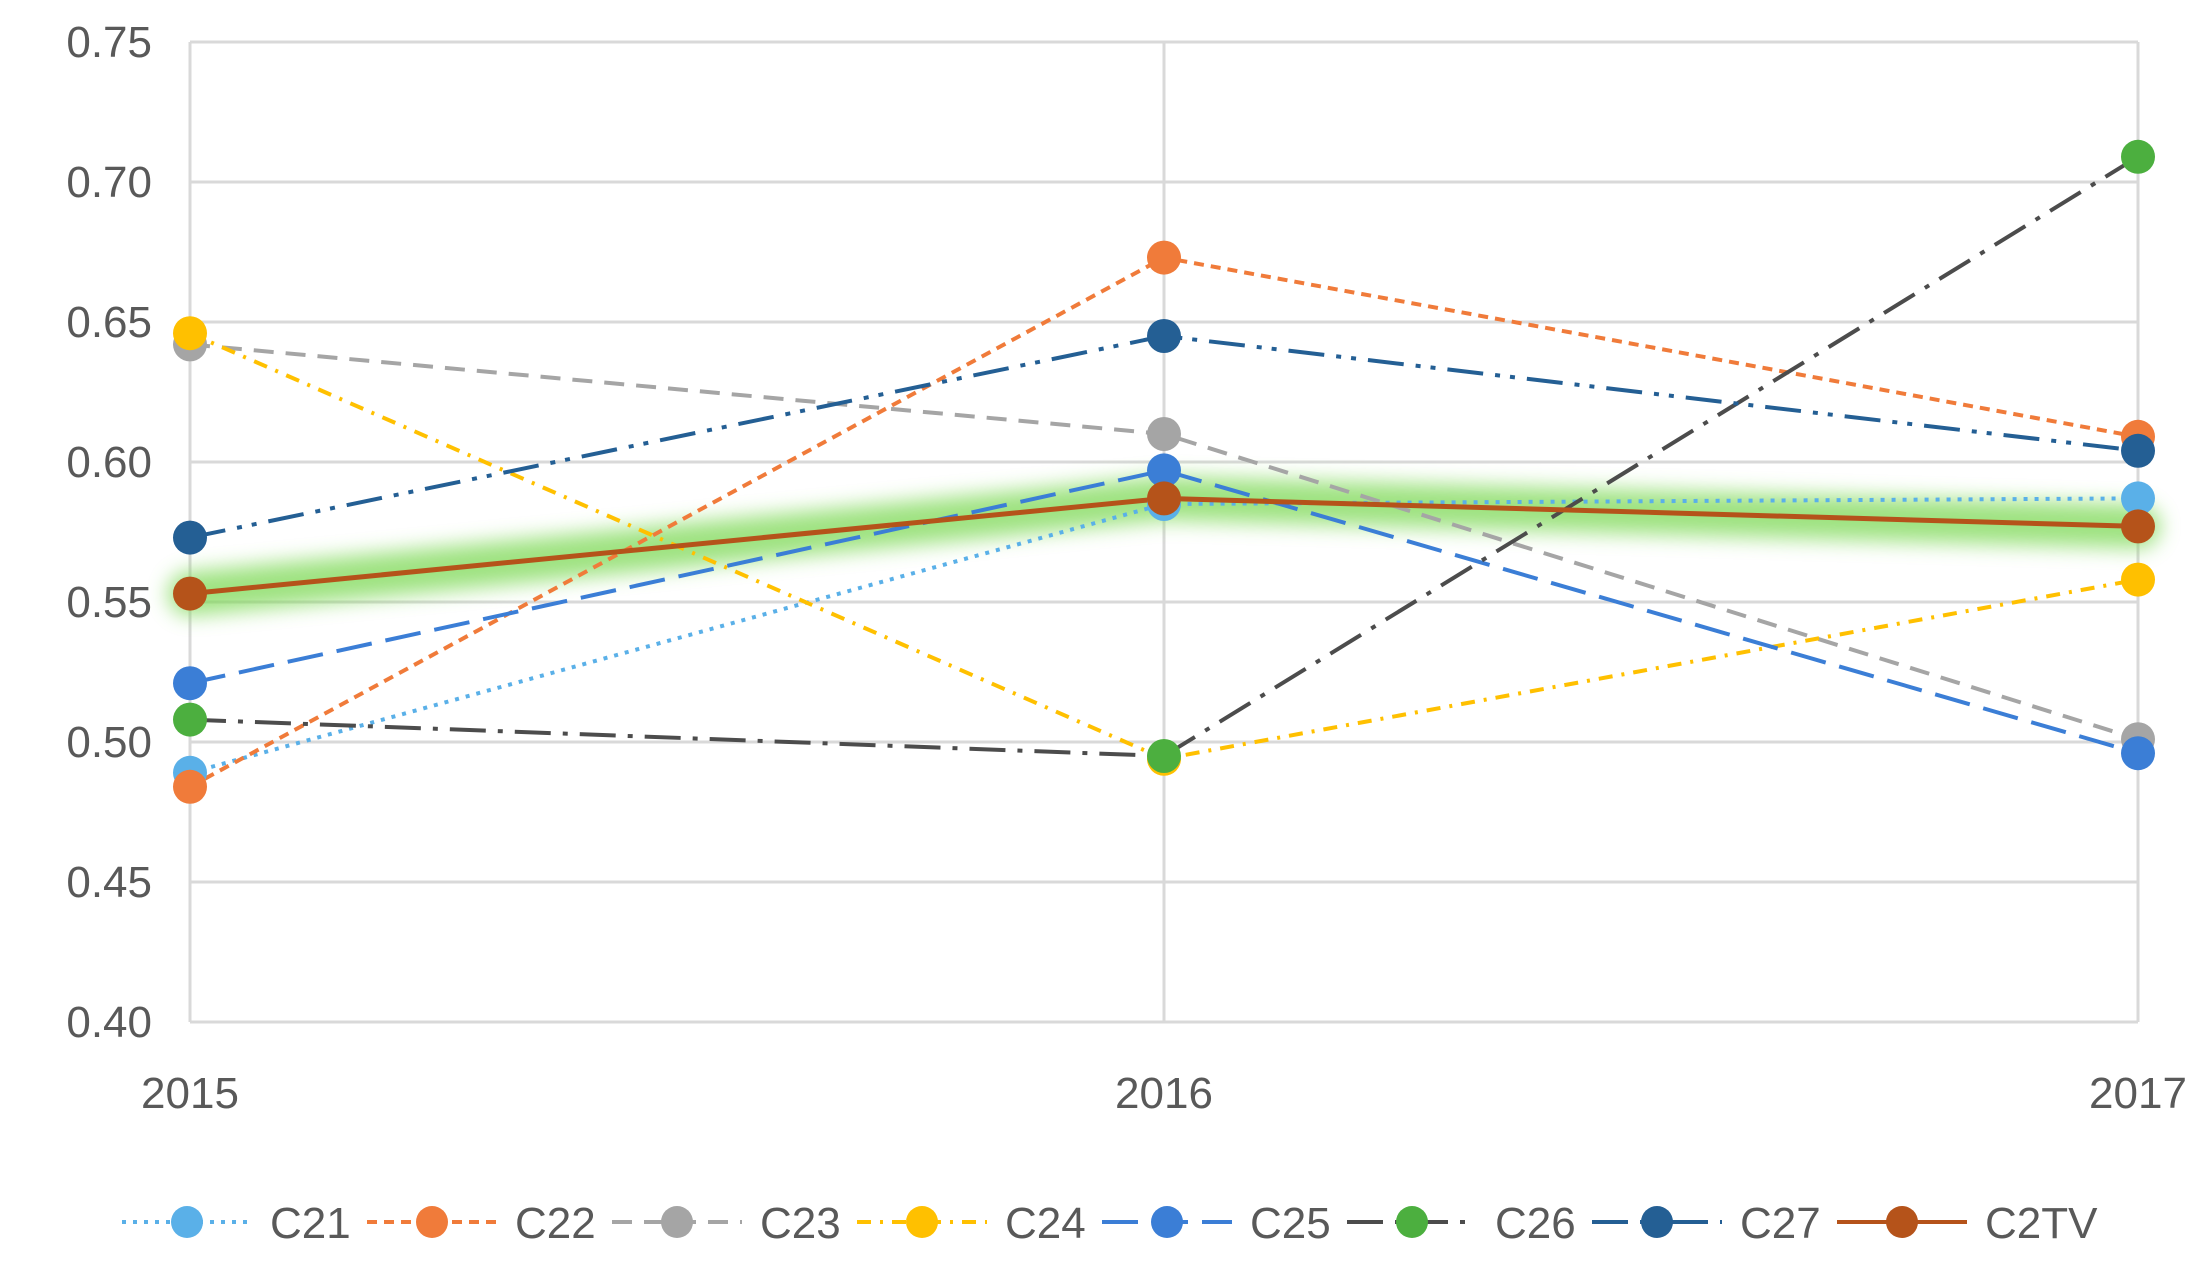  Describe the element at coordinates (2138, 450) in the screenshot. I see `data-point-c27-2017` at that location.